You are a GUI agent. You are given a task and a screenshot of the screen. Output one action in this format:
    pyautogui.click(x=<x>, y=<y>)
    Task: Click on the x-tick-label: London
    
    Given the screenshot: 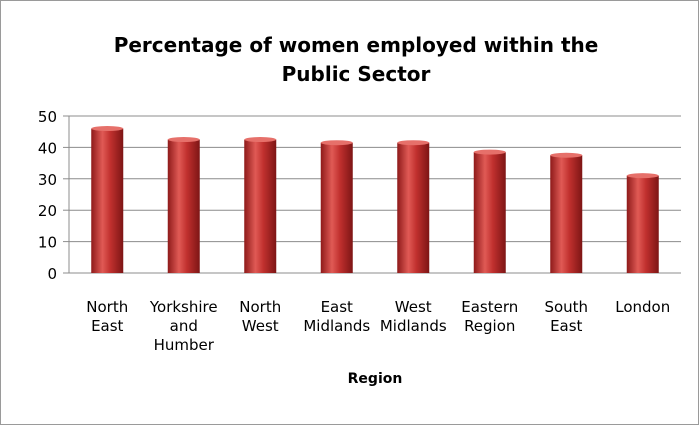 What is the action you would take?
    pyautogui.click(x=642, y=307)
    